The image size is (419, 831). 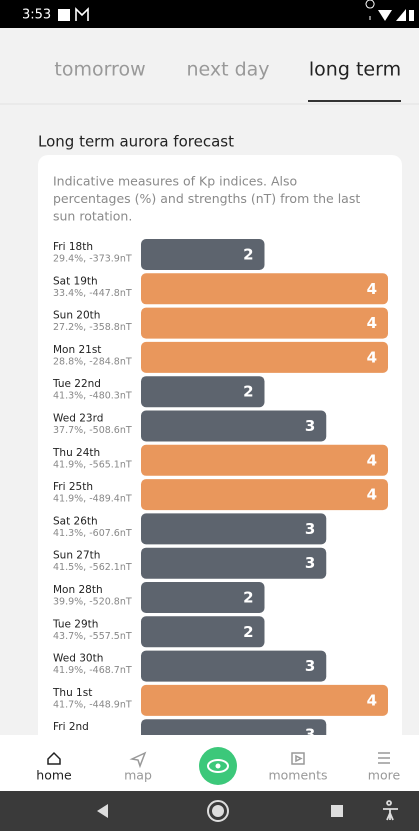 I want to click on nav-item: map, so click(x=138, y=775).